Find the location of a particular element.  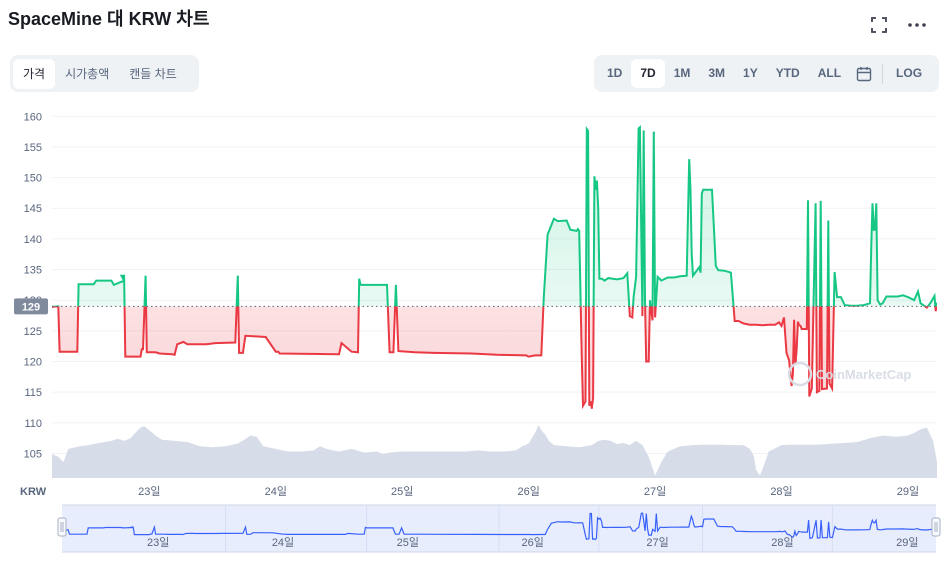

page-title: SpaceMine 대 KRW 차트 is located at coordinates (109, 19).